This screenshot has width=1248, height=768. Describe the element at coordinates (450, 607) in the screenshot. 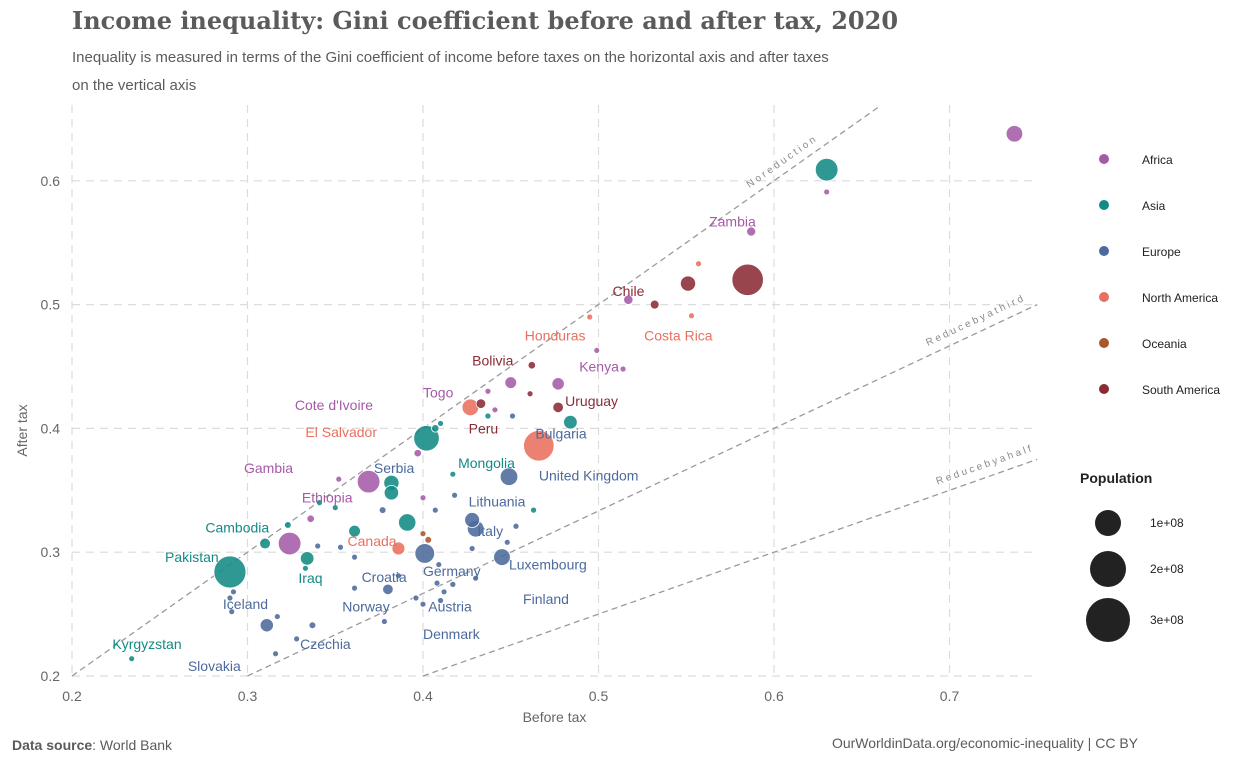

I see `country-label: Austria` at that location.